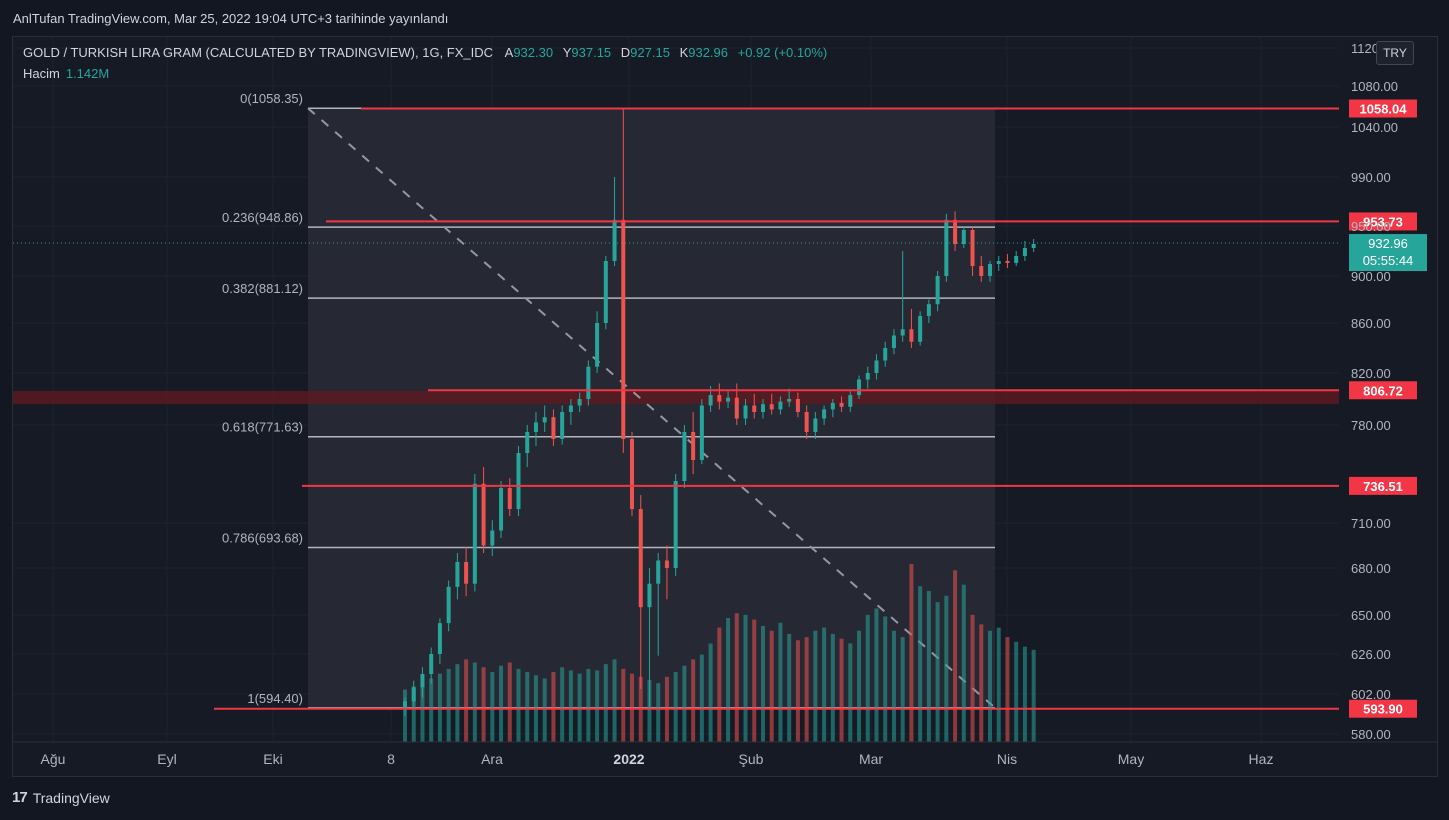 The width and height of the screenshot is (1449, 820). What do you see at coordinates (1374, 127) in the screenshot?
I see `y-axis-tick: 1040.00` at bounding box center [1374, 127].